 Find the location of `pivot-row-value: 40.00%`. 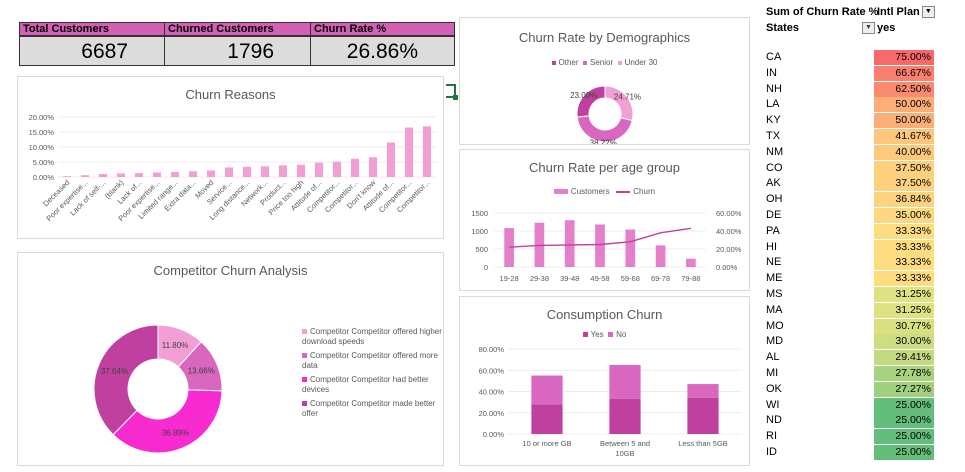

pivot-row-value: 40.00% is located at coordinates (904, 152).